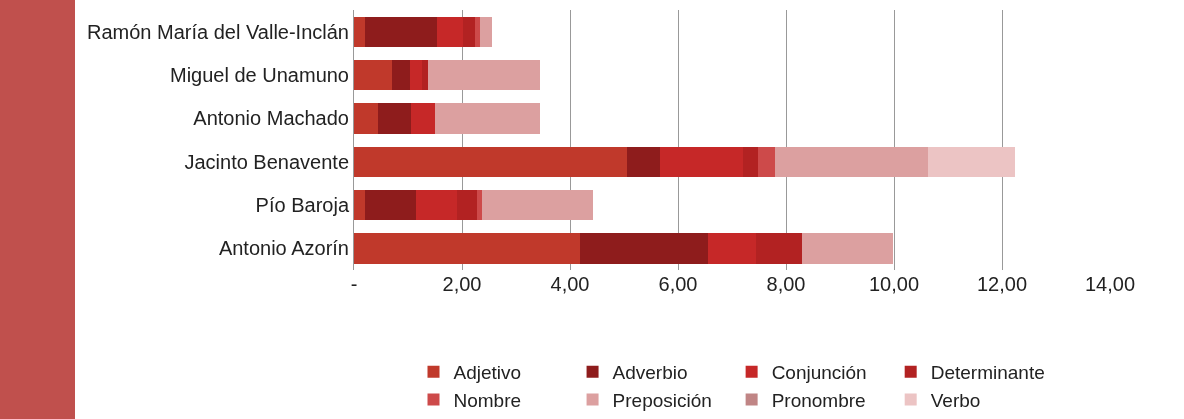 This screenshot has width=1184, height=419. What do you see at coordinates (894, 284) in the screenshot?
I see `x-tick-label: 10,00` at bounding box center [894, 284].